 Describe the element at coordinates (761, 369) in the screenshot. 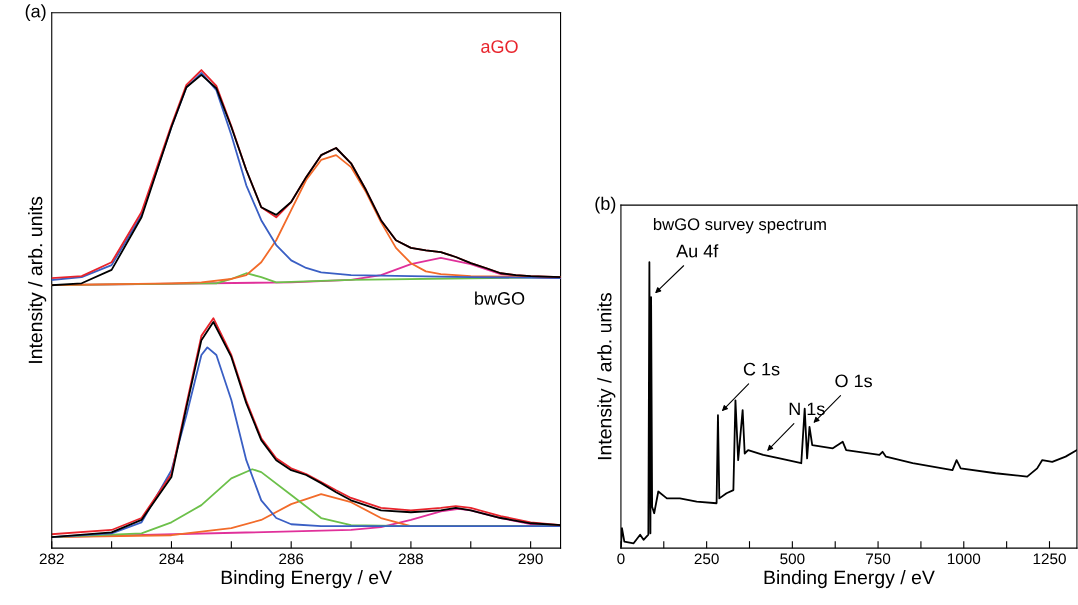

I see `annotation: C 1s` at that location.